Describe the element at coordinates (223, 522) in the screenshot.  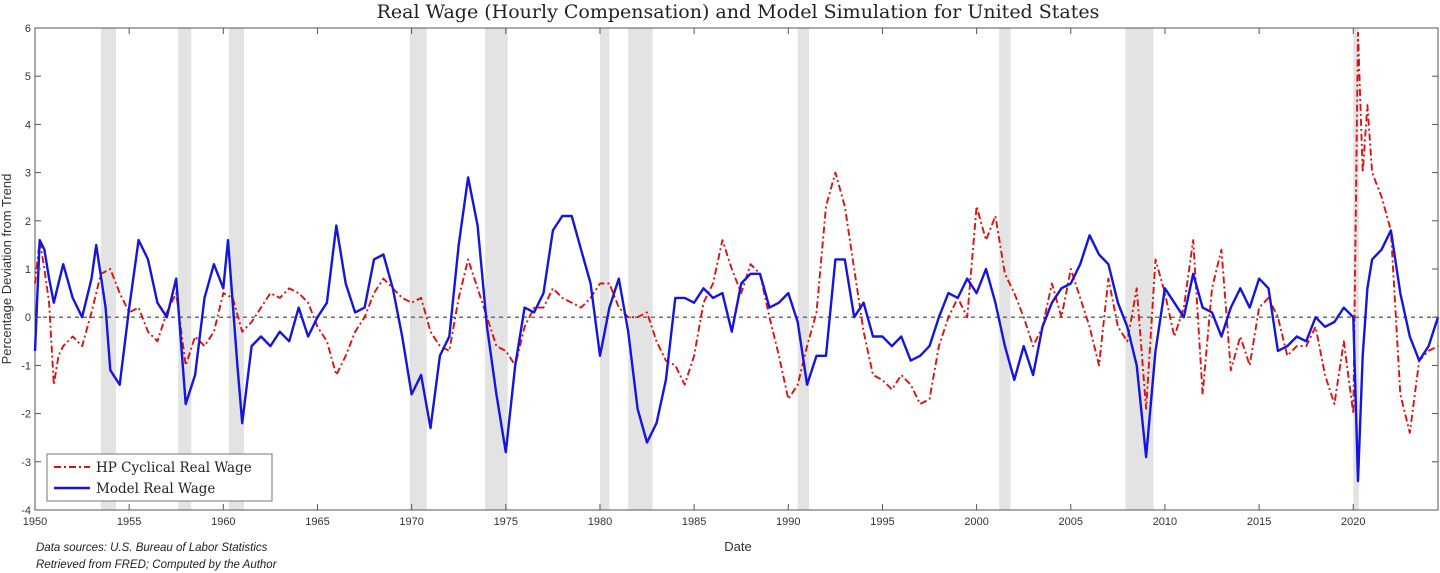
I see `x-tick-label-2: 1960` at that location.